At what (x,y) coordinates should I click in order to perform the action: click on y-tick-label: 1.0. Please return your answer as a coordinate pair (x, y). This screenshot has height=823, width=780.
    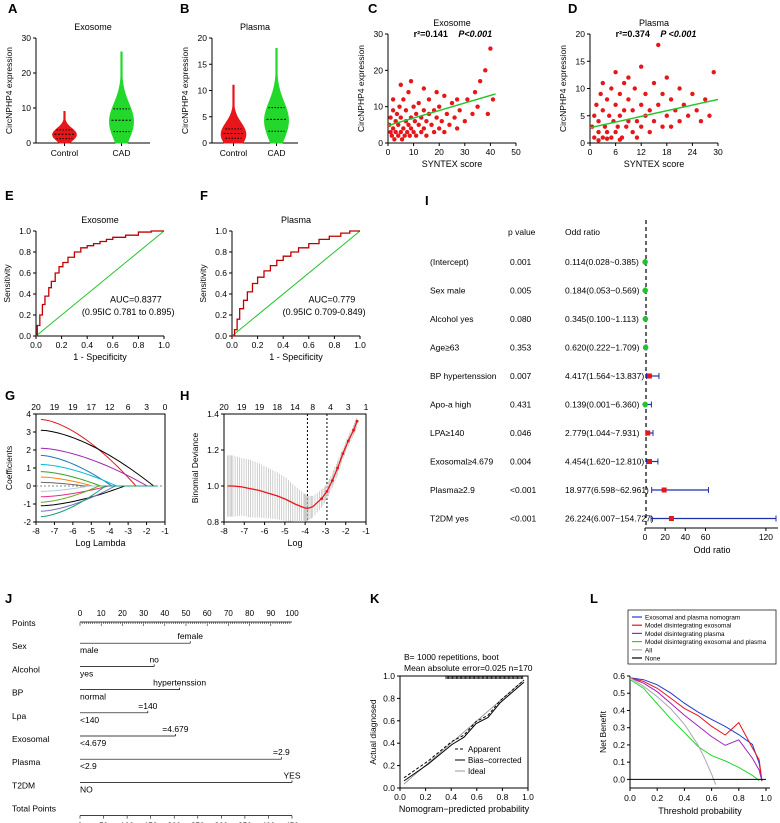
    Looking at the image, I should click on (221, 231).